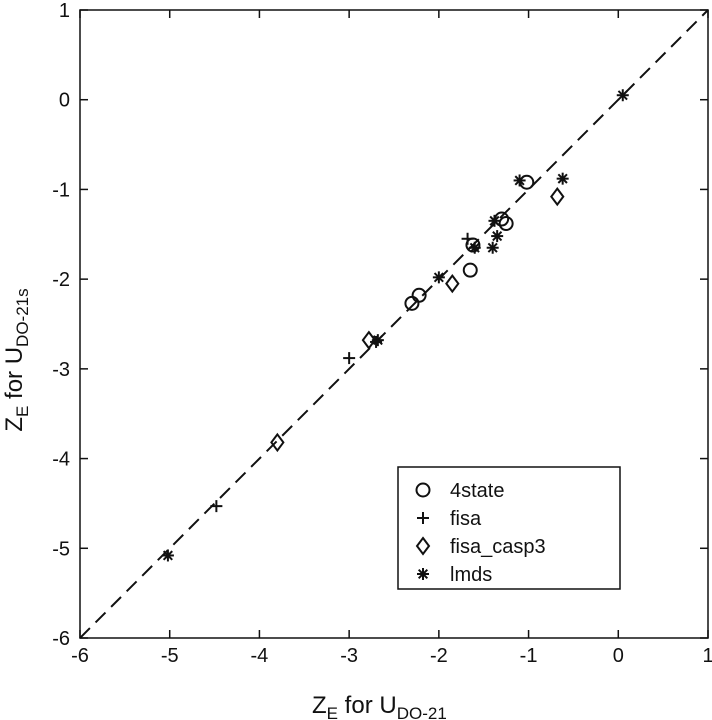 This screenshot has width=712, height=720. I want to click on legend-markers, so click(423, 531).